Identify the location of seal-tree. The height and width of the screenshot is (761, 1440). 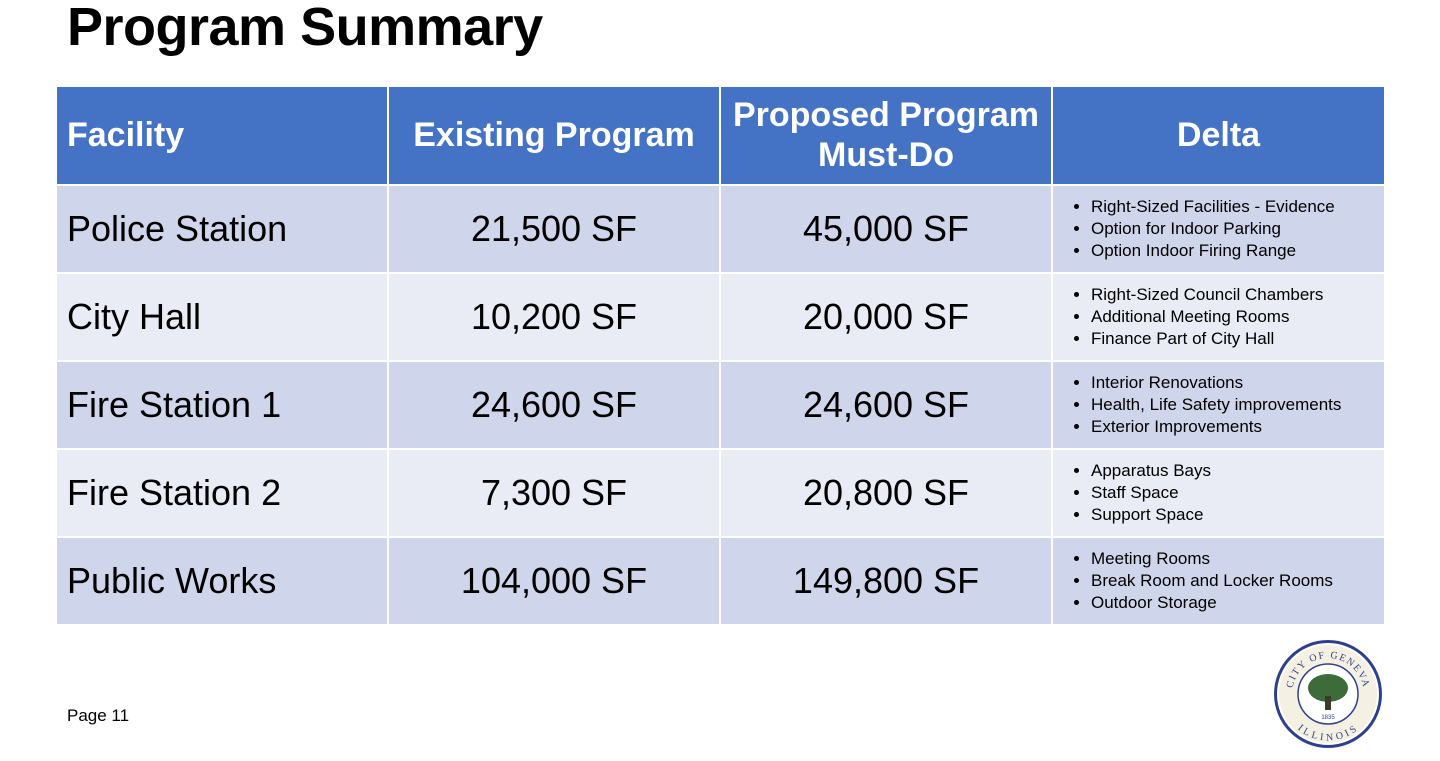
(1328, 688).